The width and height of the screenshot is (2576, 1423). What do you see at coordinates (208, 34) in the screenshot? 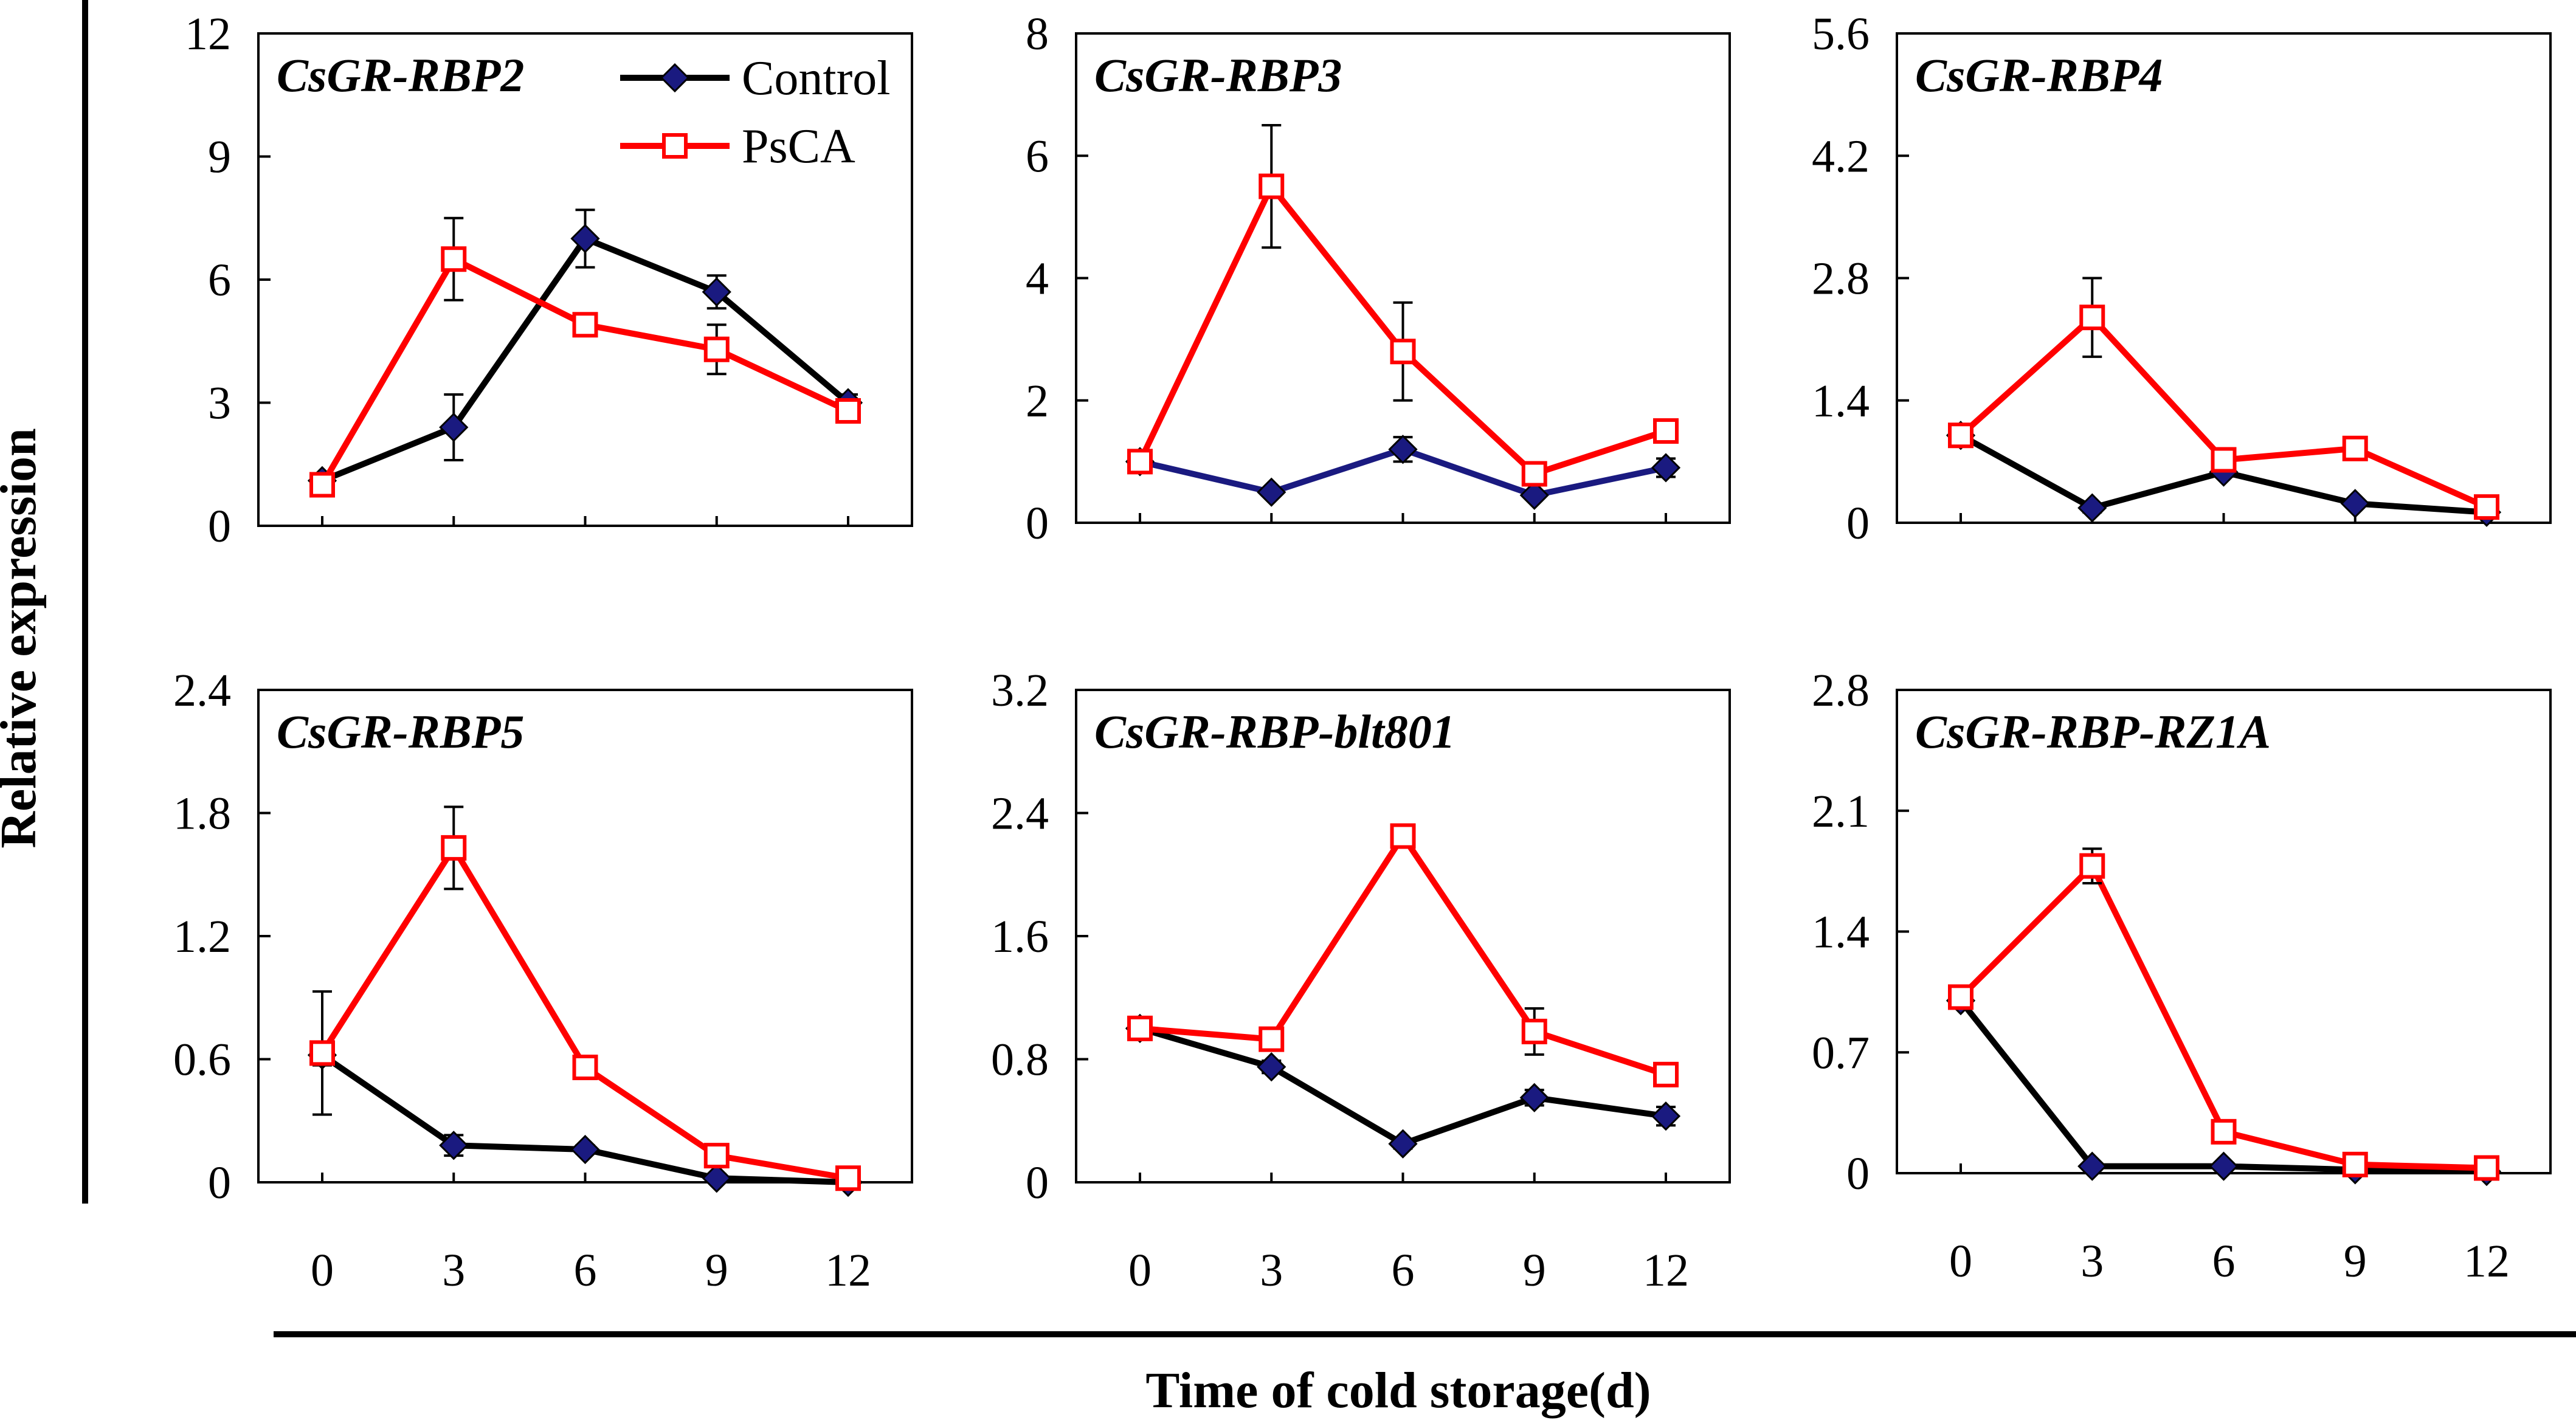
I see `y-tick-label: 12` at bounding box center [208, 34].